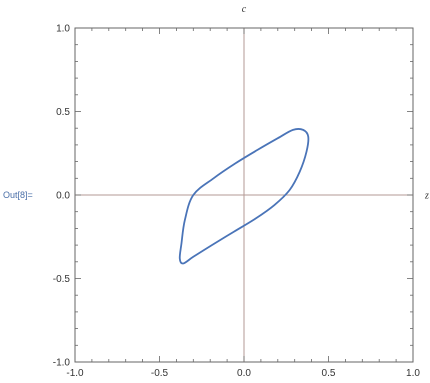  I want to click on x-tick-label: 1.0, so click(413, 373).